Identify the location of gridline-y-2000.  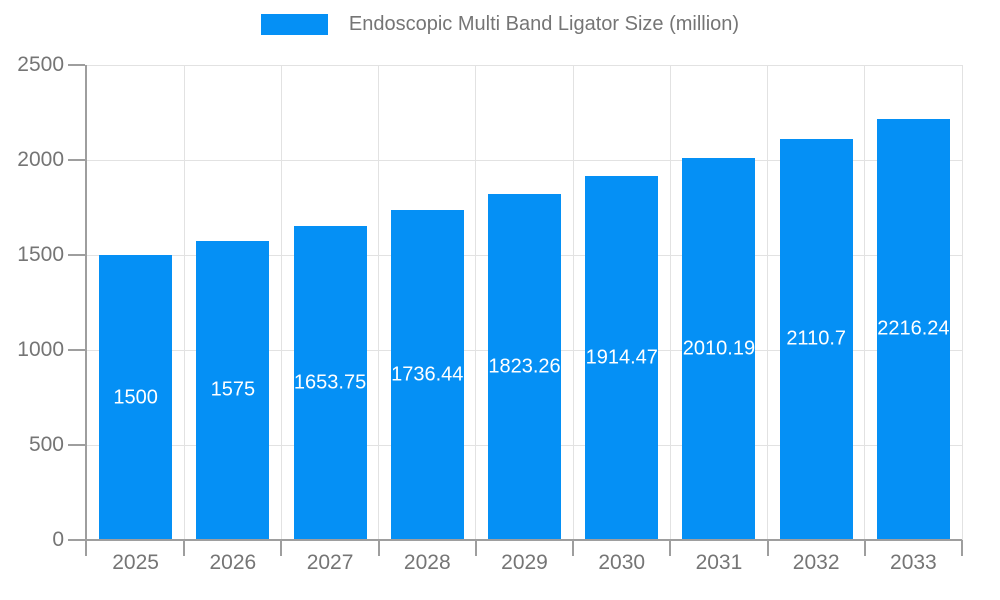
(524, 160).